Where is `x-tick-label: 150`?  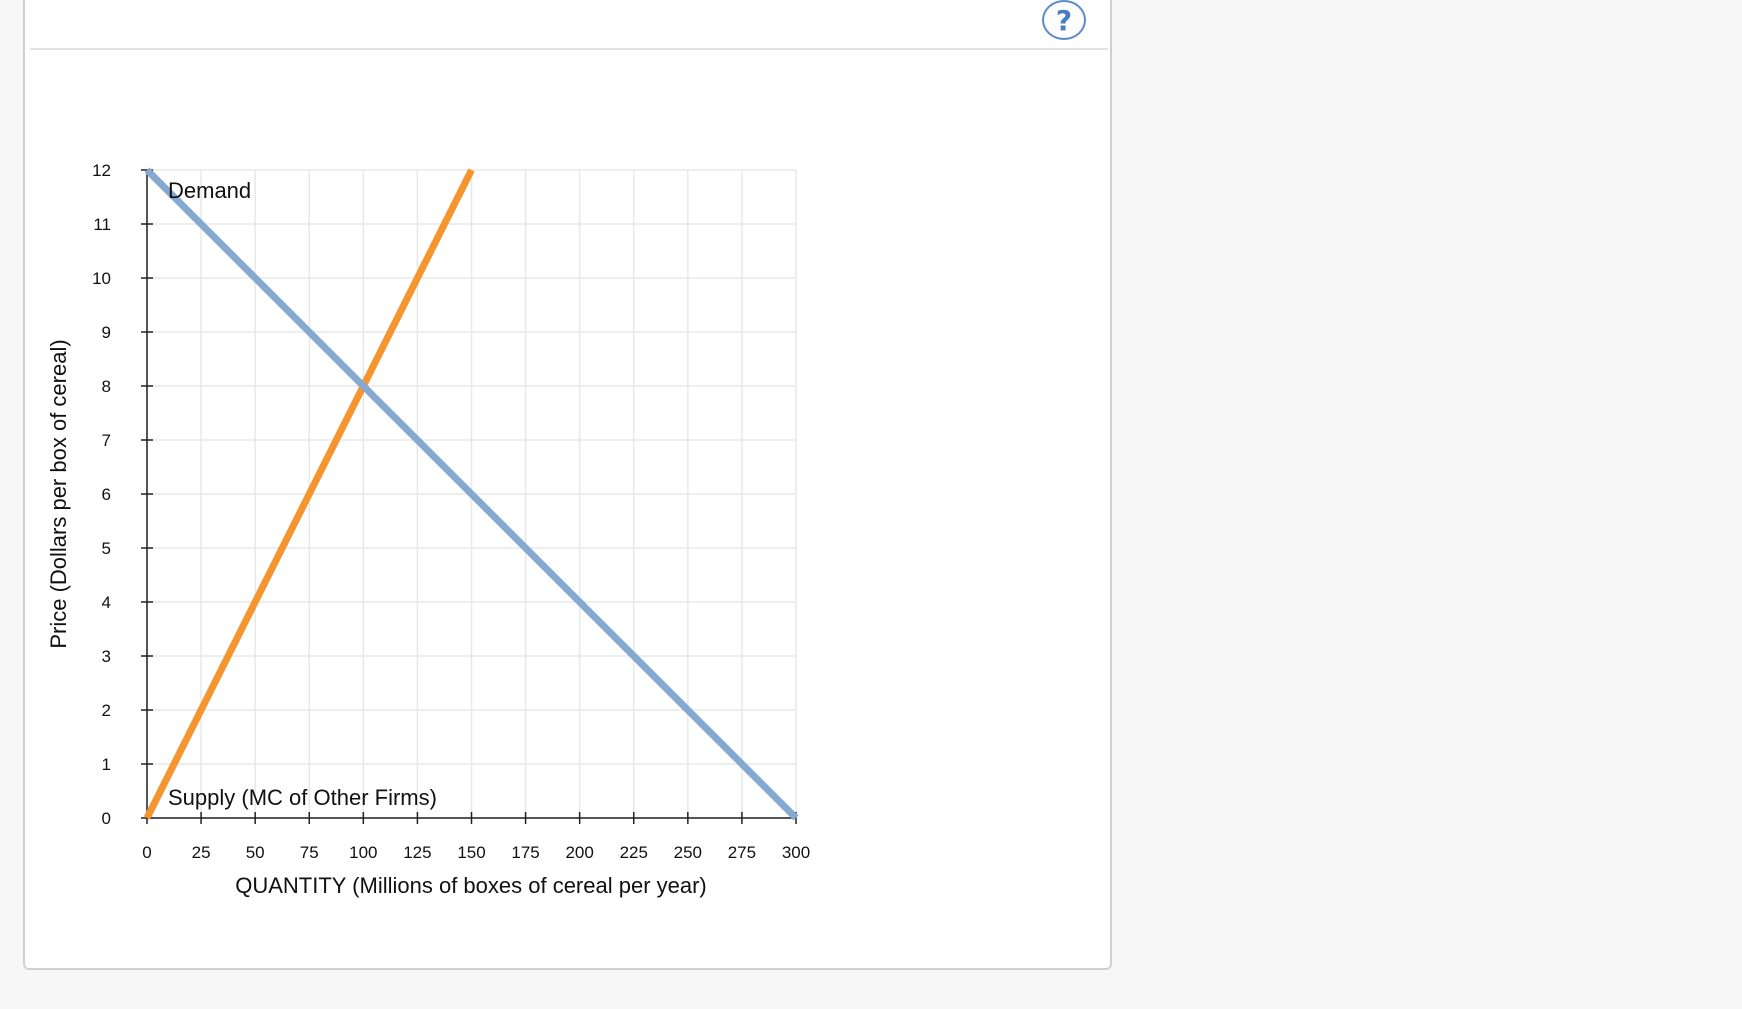 x-tick-label: 150 is located at coordinates (471, 852).